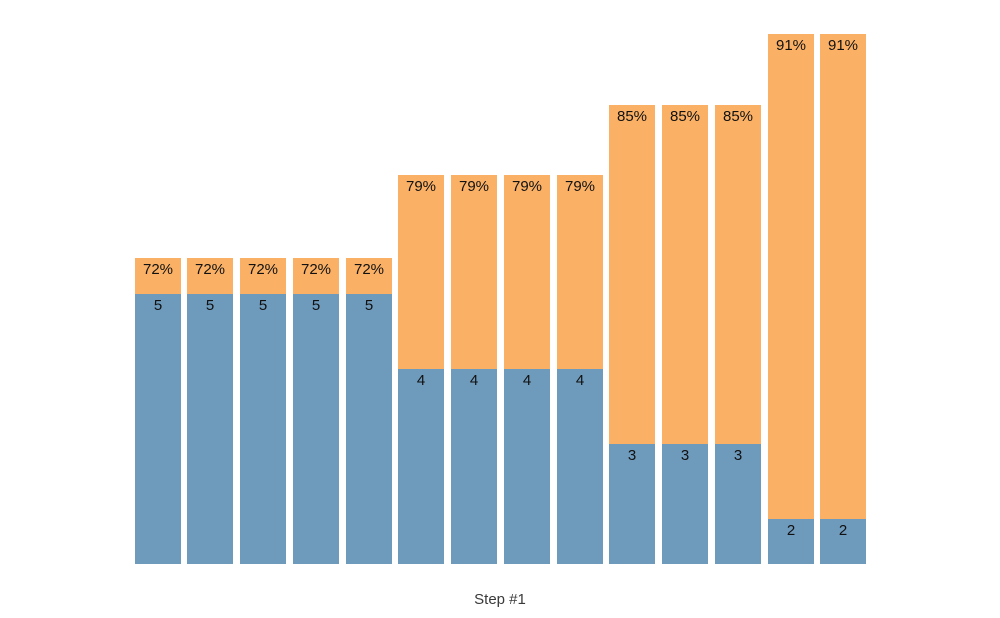 Image resolution: width=1000 pixels, height=618 pixels. What do you see at coordinates (500, 599) in the screenshot?
I see `x-axis-label: Step #1` at bounding box center [500, 599].